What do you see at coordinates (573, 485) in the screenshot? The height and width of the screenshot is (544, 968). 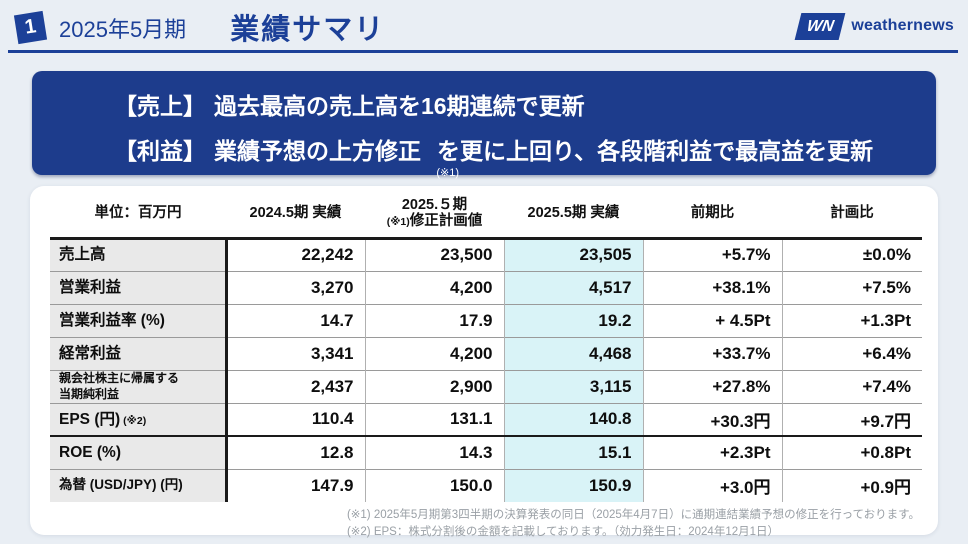 I see `cell-fy2025-actual: 150.9` at bounding box center [573, 485].